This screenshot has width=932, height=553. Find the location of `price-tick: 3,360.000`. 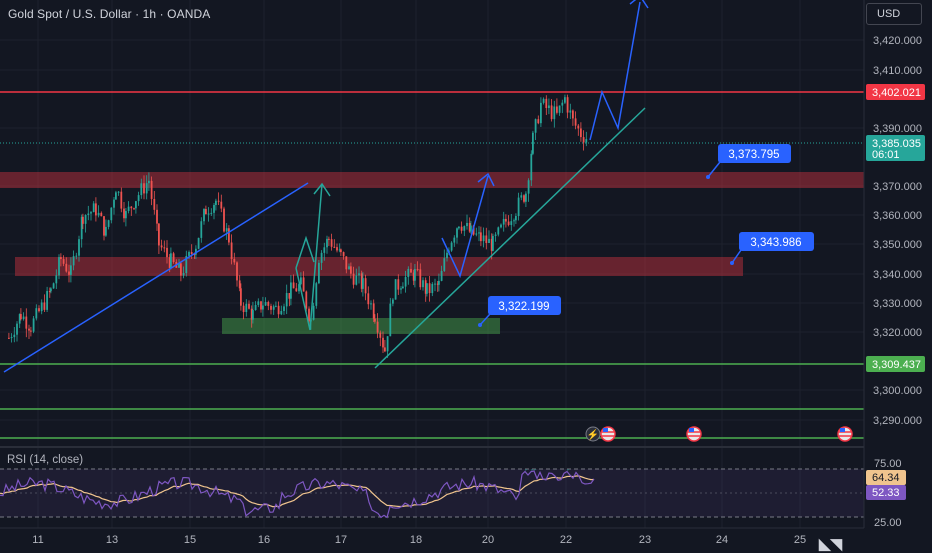

price-tick: 3,360.000 is located at coordinates (897, 216).